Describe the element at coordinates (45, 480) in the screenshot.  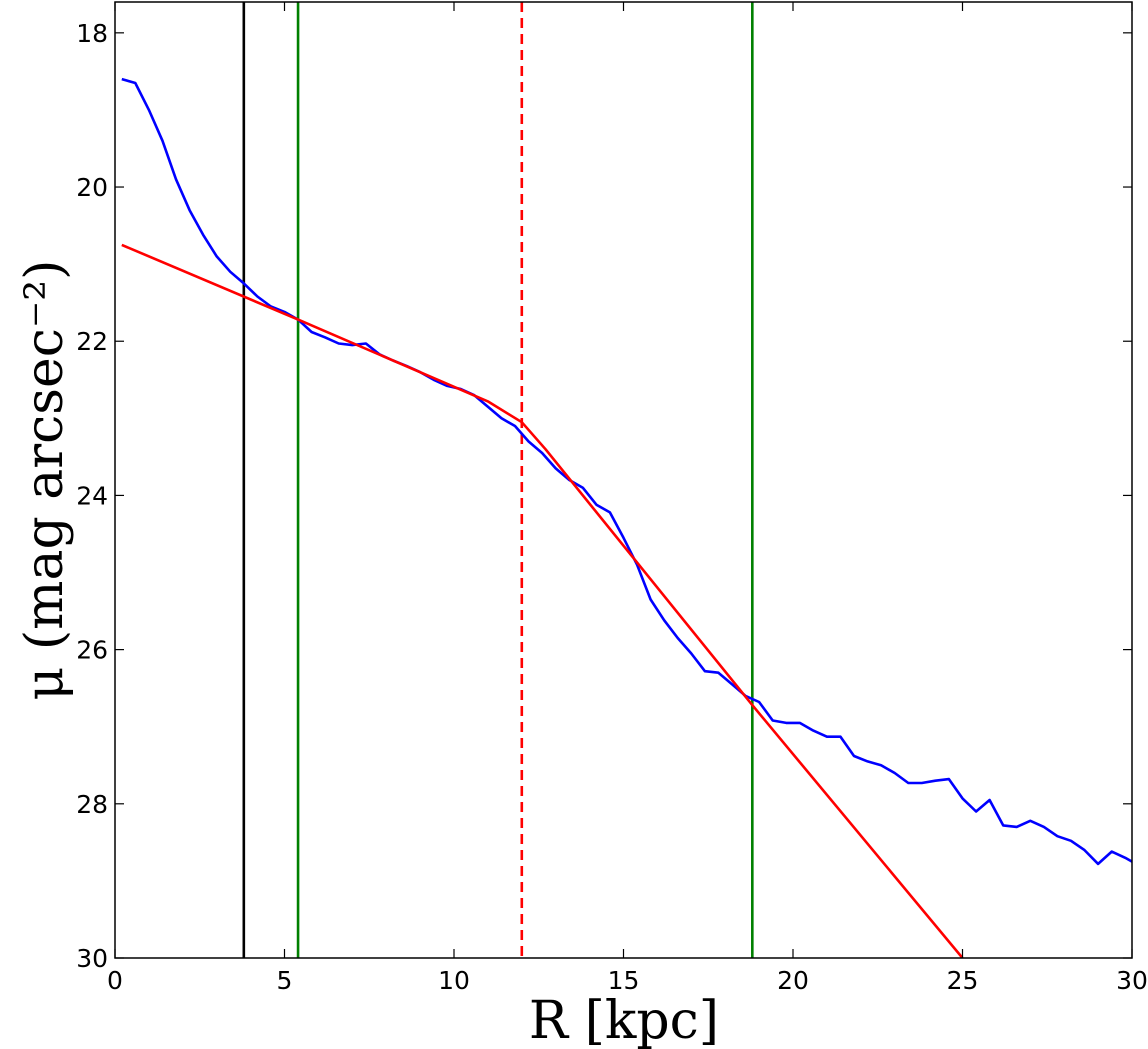
I see `y-axis-label: μ (mag arcsec⁻²)` at that location.